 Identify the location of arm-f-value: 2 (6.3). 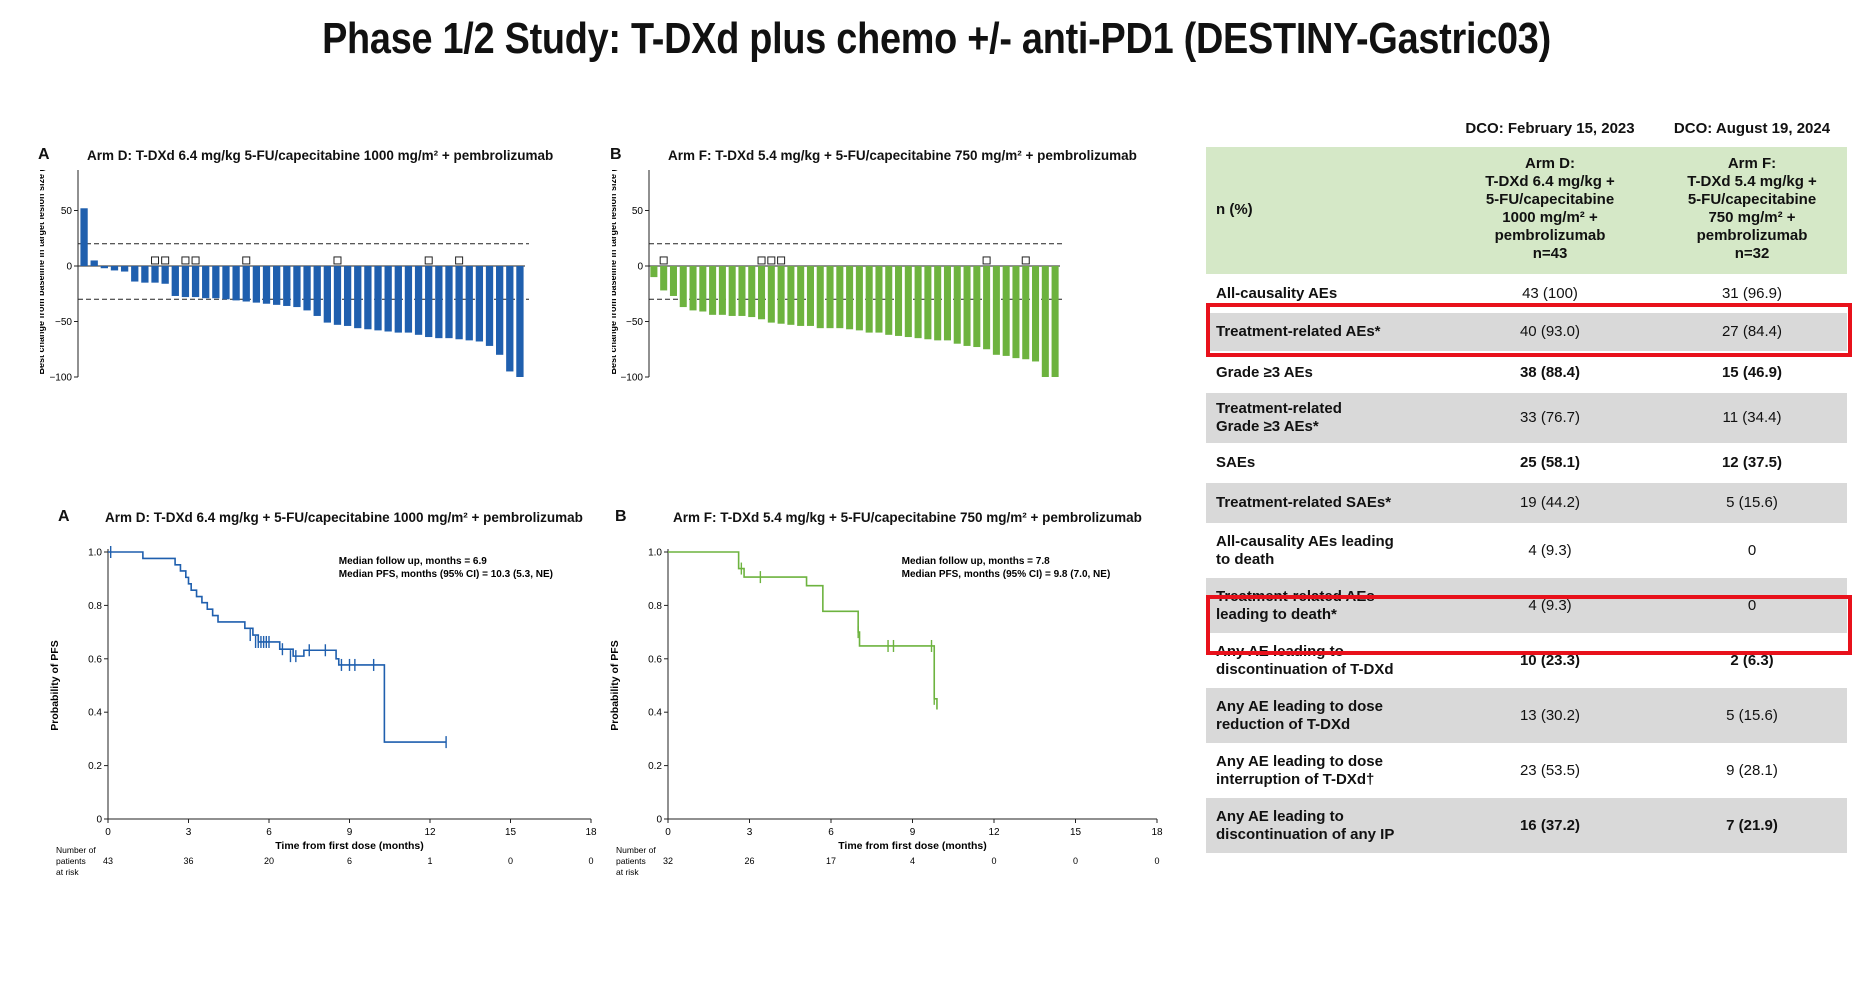
(1752, 660).